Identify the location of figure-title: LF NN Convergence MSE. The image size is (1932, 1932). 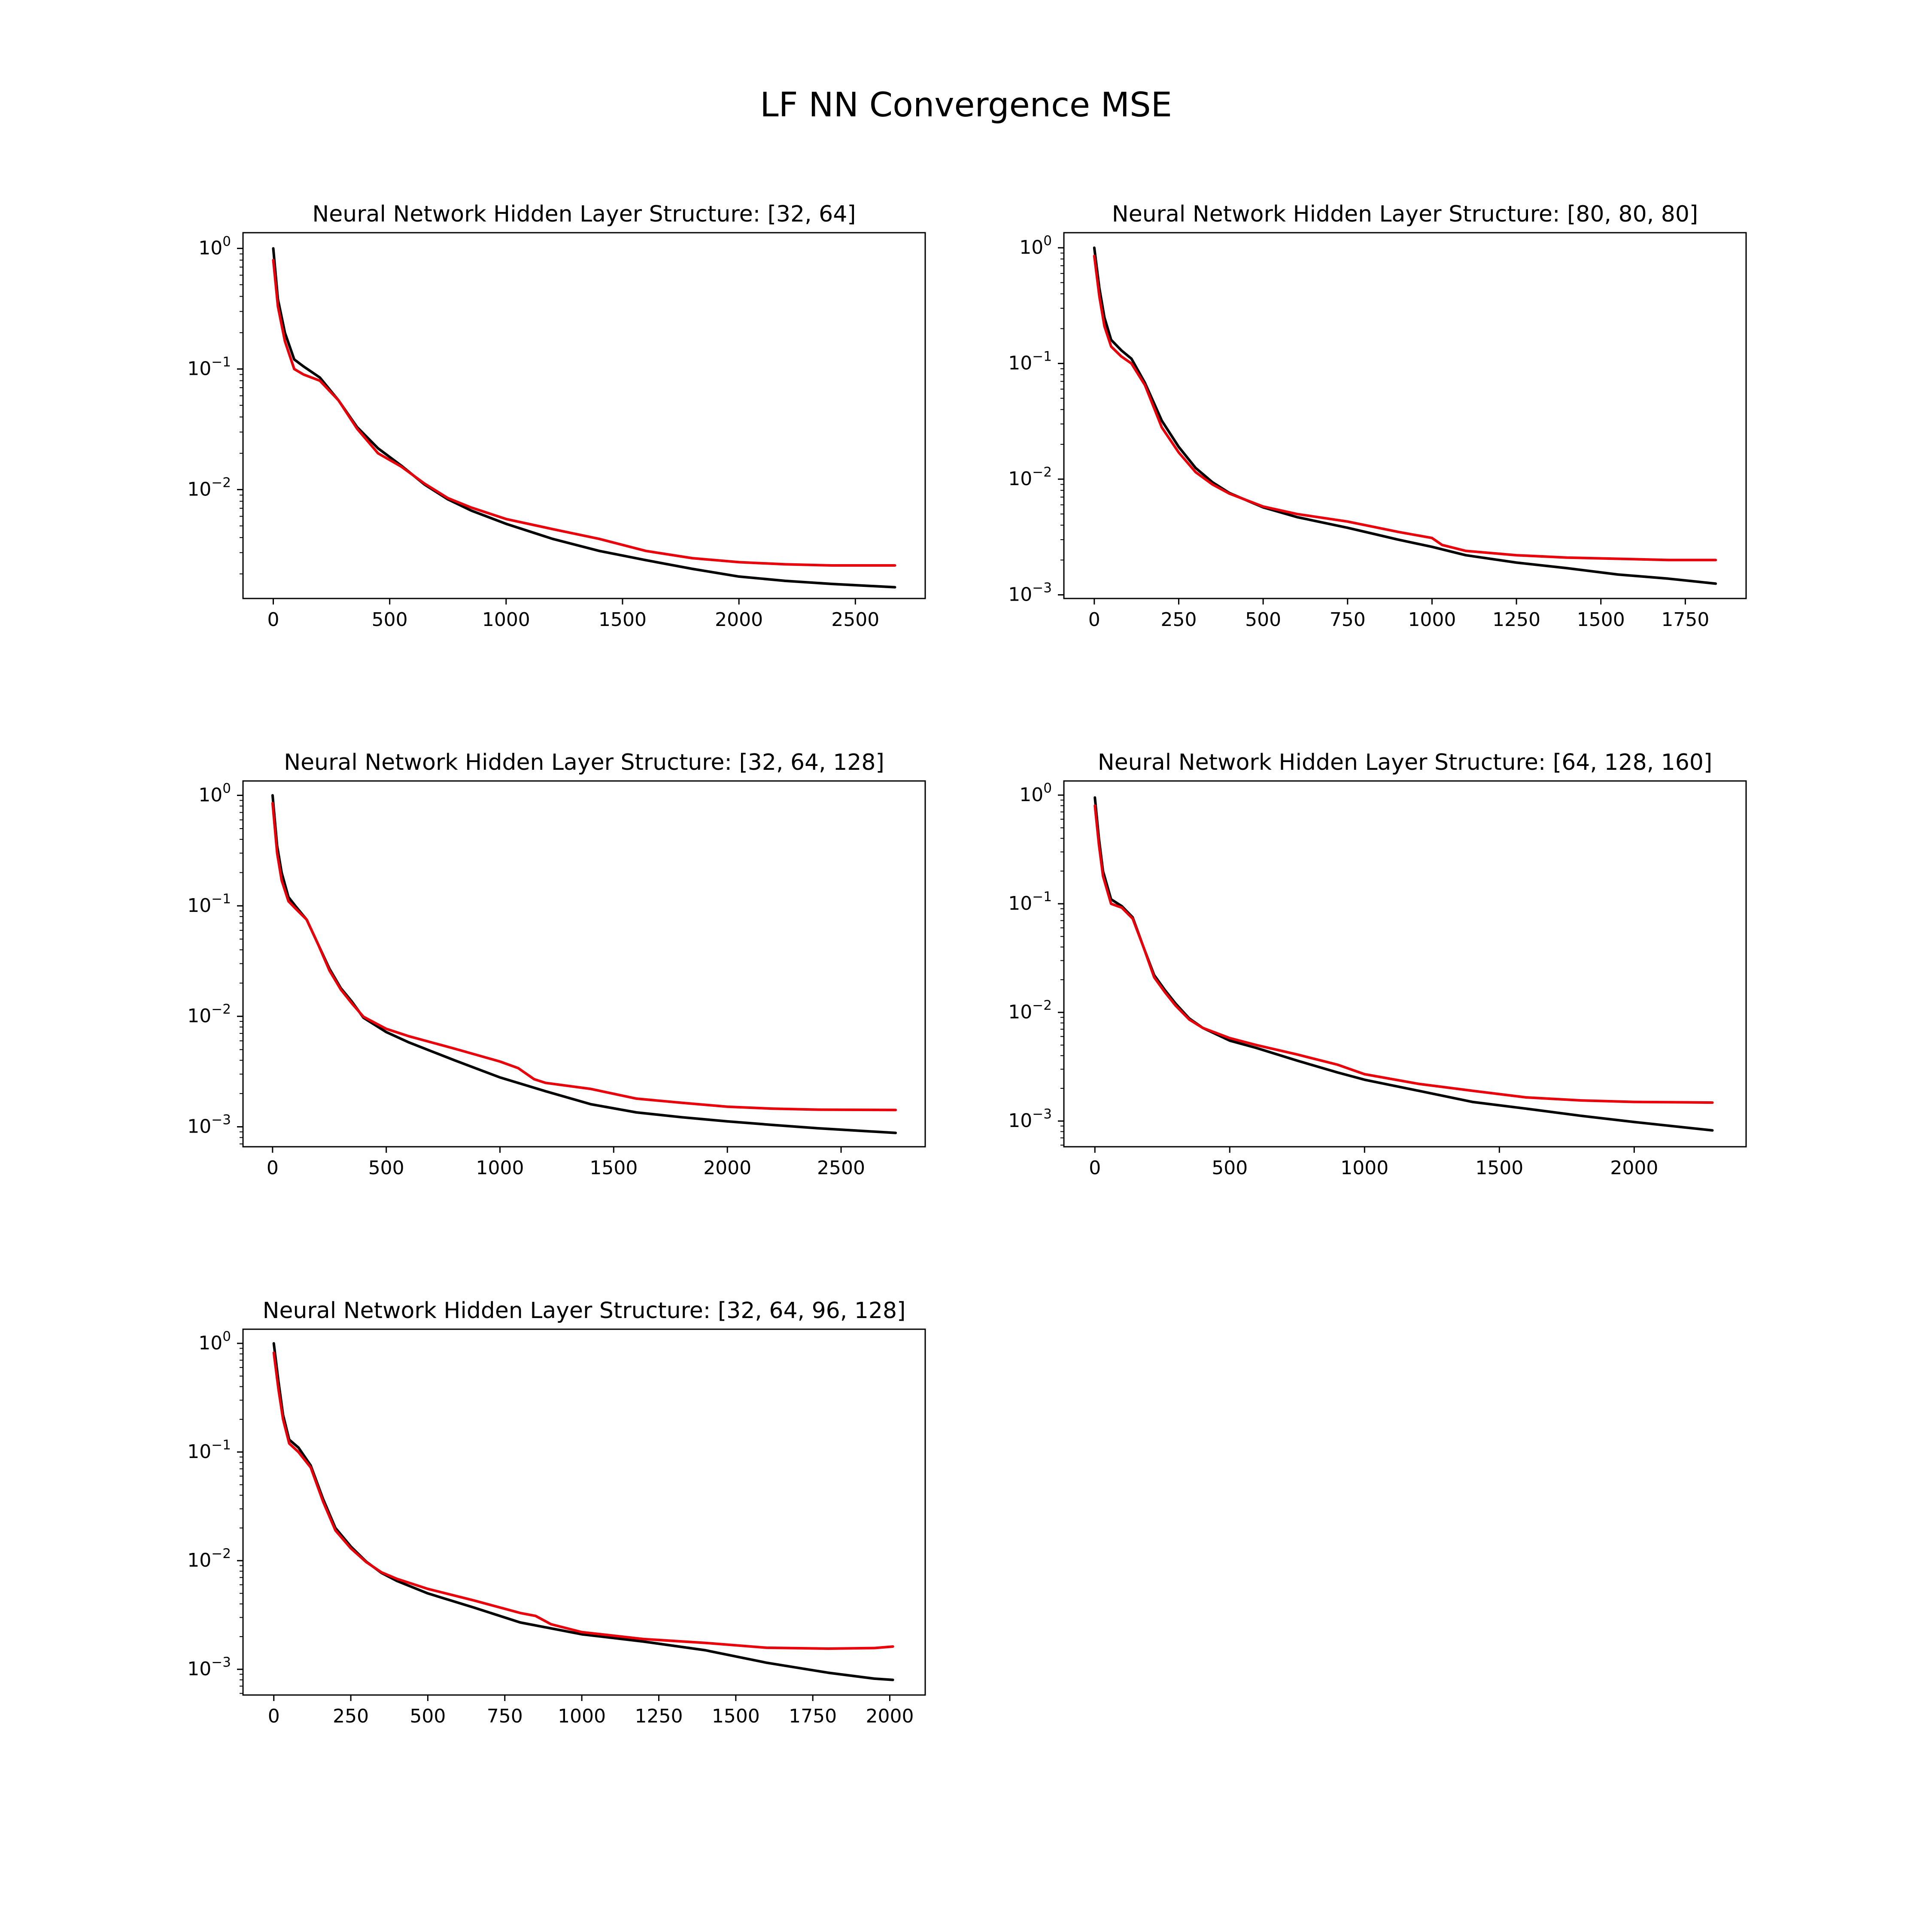
(966, 106).